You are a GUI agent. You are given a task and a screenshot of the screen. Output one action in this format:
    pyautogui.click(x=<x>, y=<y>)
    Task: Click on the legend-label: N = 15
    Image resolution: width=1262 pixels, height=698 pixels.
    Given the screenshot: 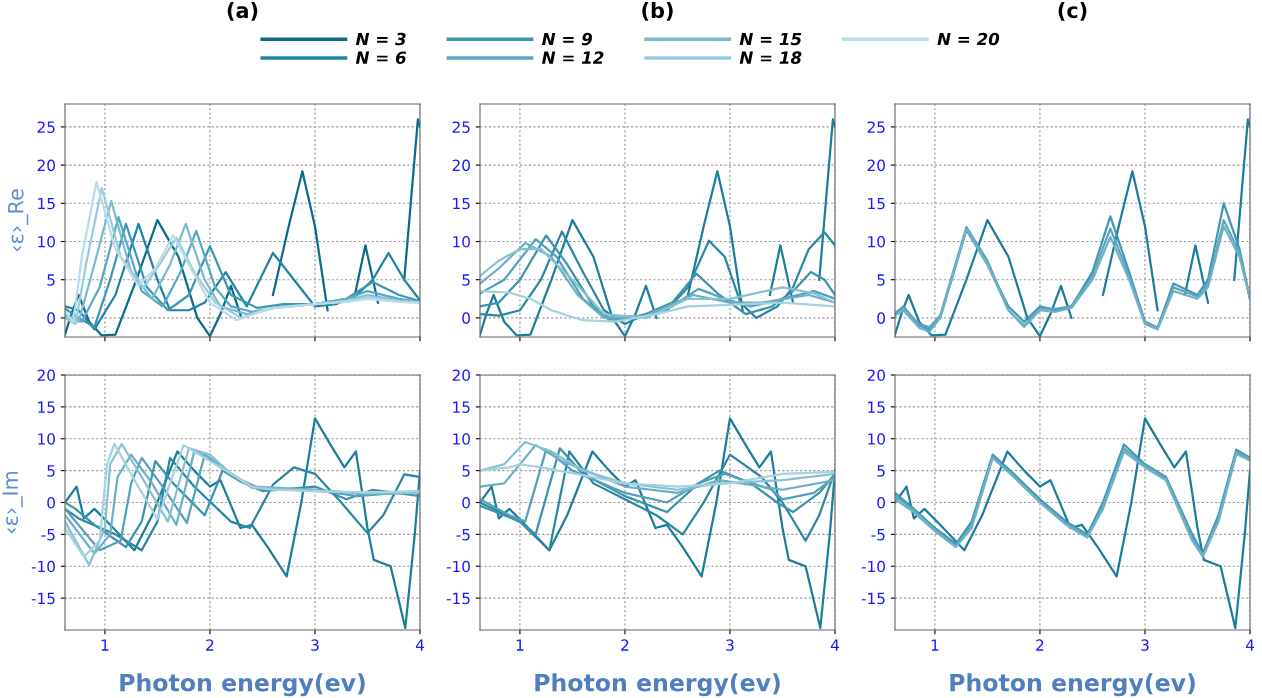 What is the action you would take?
    pyautogui.click(x=770, y=39)
    